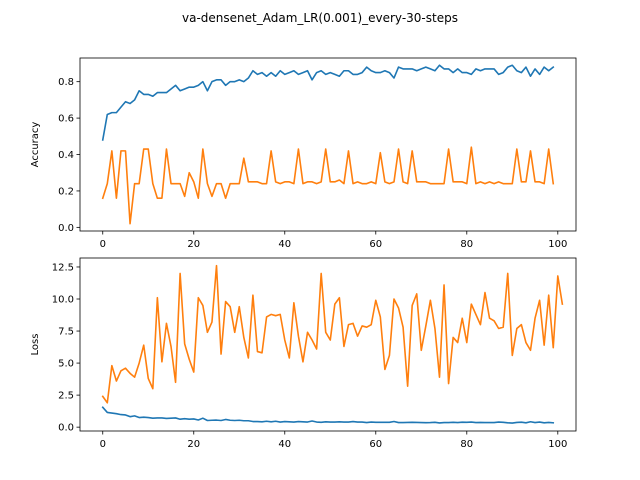 The width and height of the screenshot is (640, 480). Describe the element at coordinates (66, 119) in the screenshot. I see `accuracy-ytick-label: 0.6` at that location.